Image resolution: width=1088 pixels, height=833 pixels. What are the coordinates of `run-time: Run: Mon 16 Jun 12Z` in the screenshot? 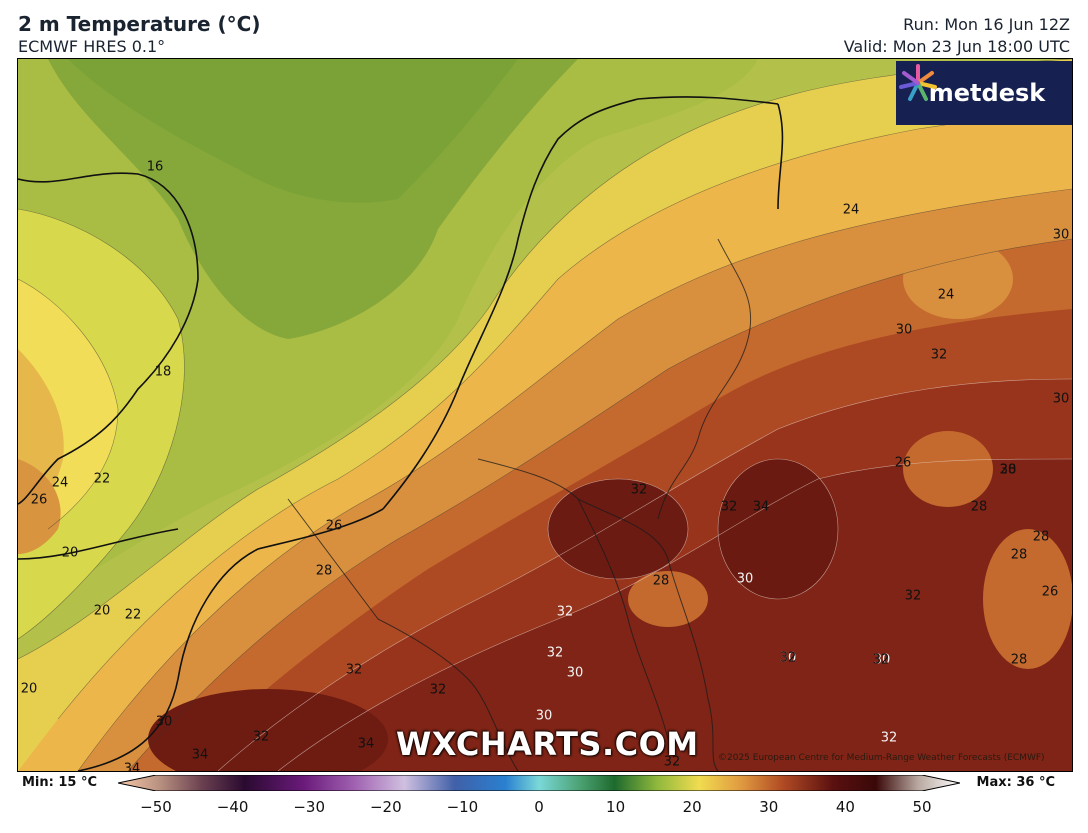 It's located at (986, 24).